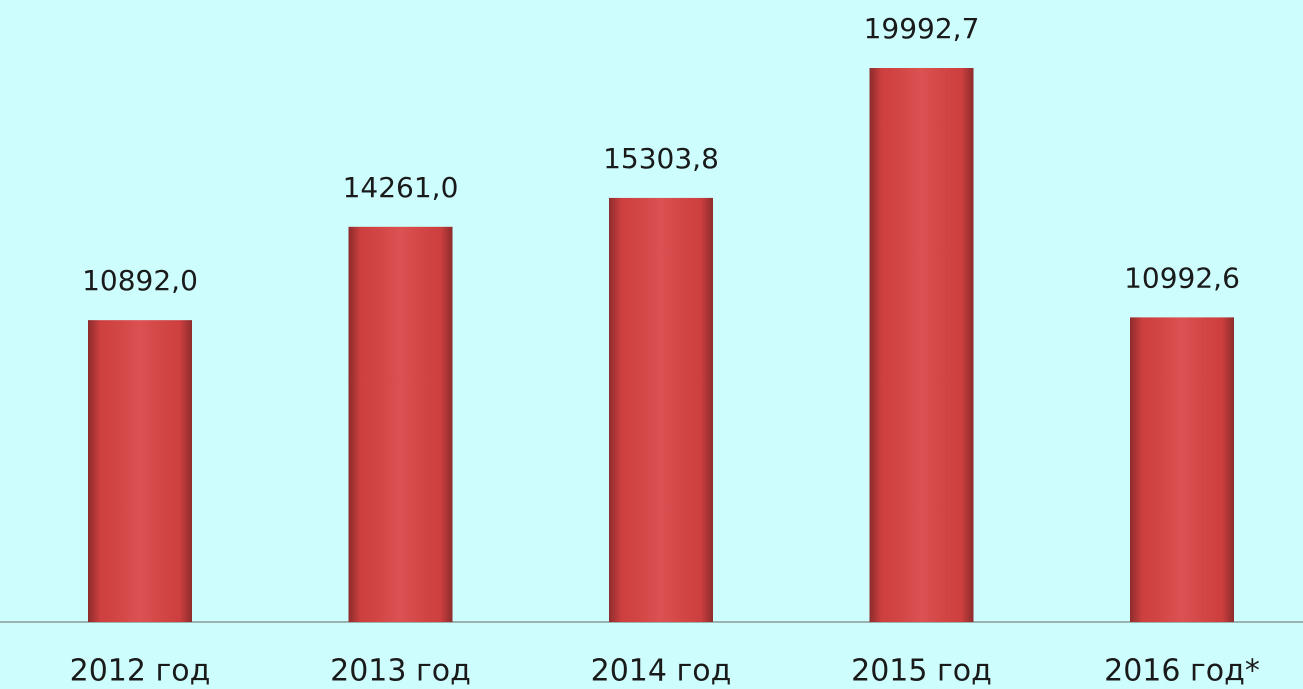 Image resolution: width=1303 pixels, height=689 pixels. Describe the element at coordinates (921, 671) in the screenshot. I see `x-tick-label: 2015 год` at that location.